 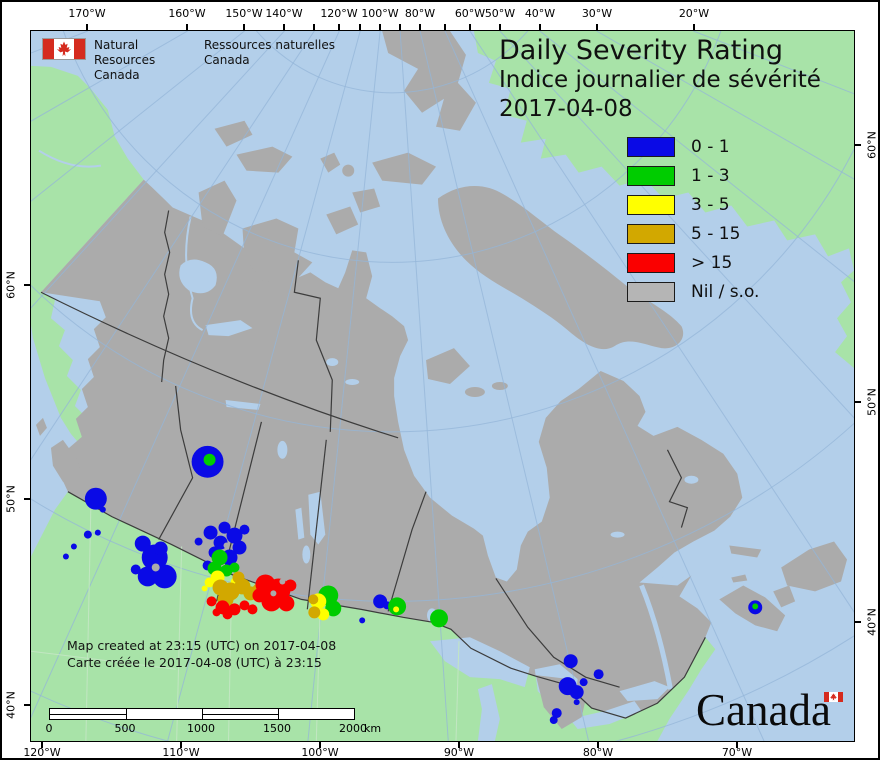 I want to click on belcher-islands, so click(x=535, y=487).